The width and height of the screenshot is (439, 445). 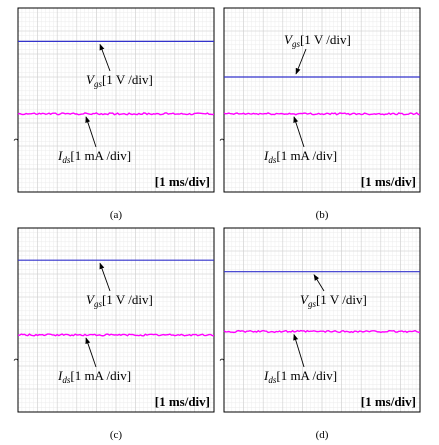 What do you see at coordinates (116, 215) in the screenshot?
I see `panel-caption: (a)` at bounding box center [116, 215].